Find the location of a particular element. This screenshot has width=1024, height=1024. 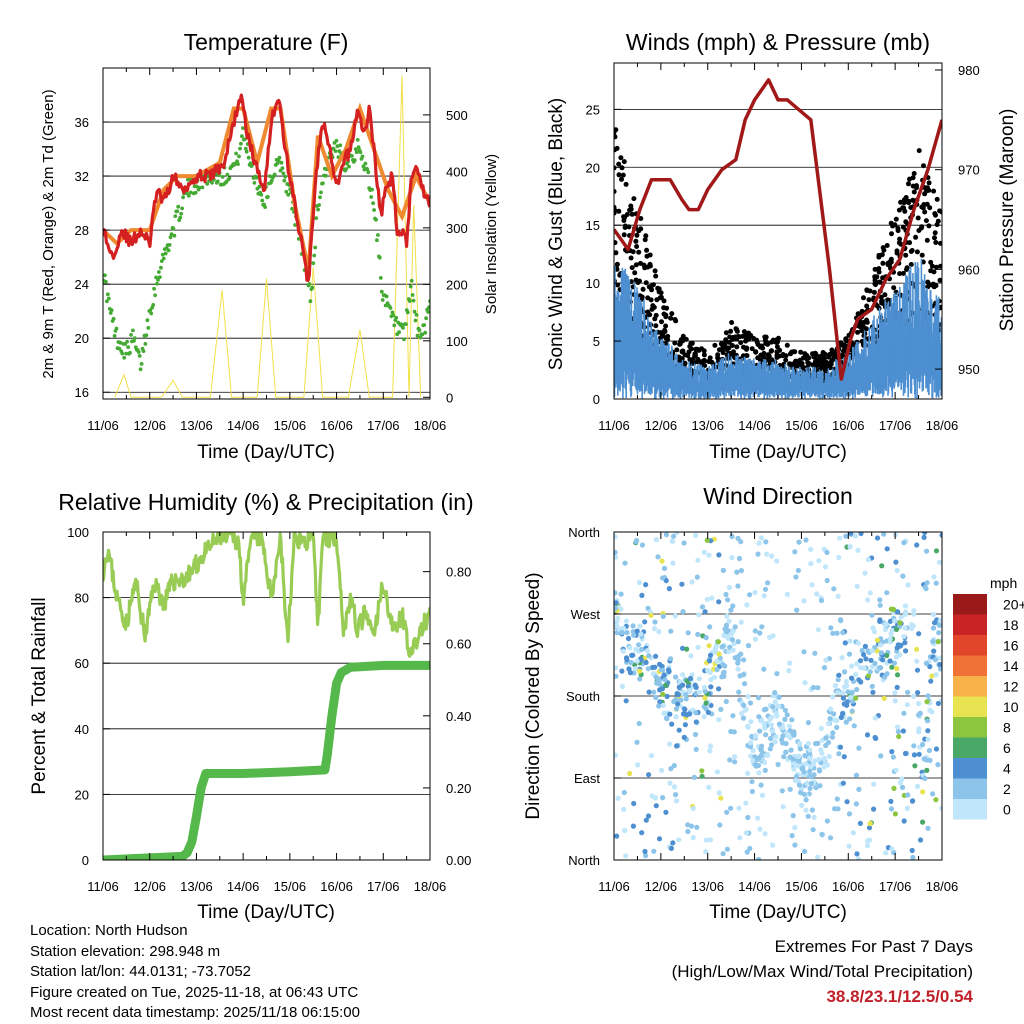

legend-label: 20+ is located at coordinates (1013, 604).